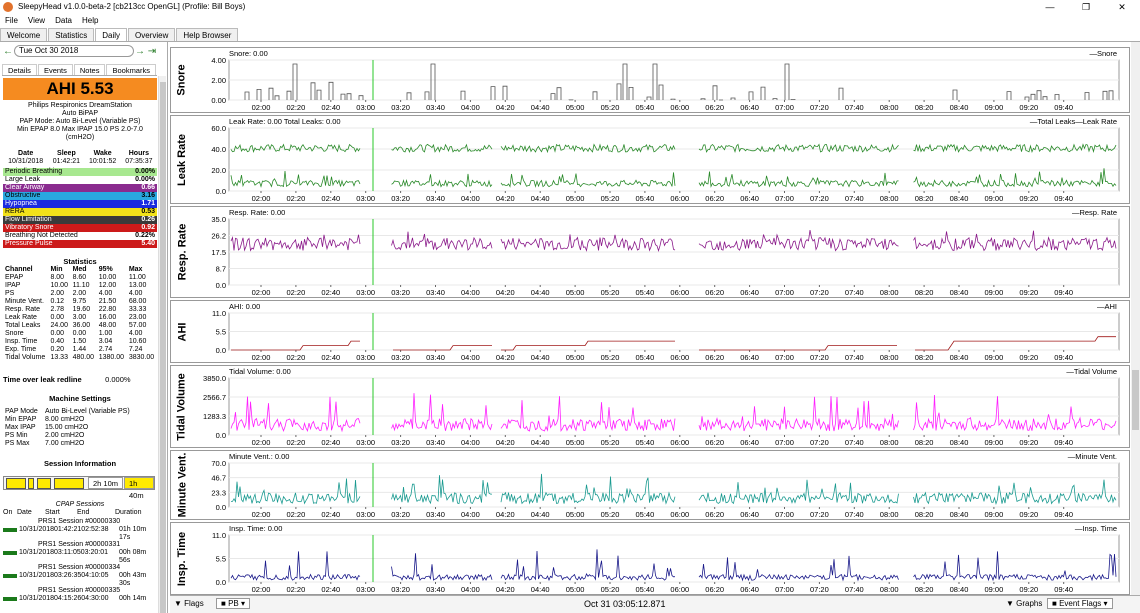 The image size is (1140, 613). Describe the element at coordinates (80, 172) in the screenshot. I see `event-row: Periodic Breathing 0.00%` at that location.